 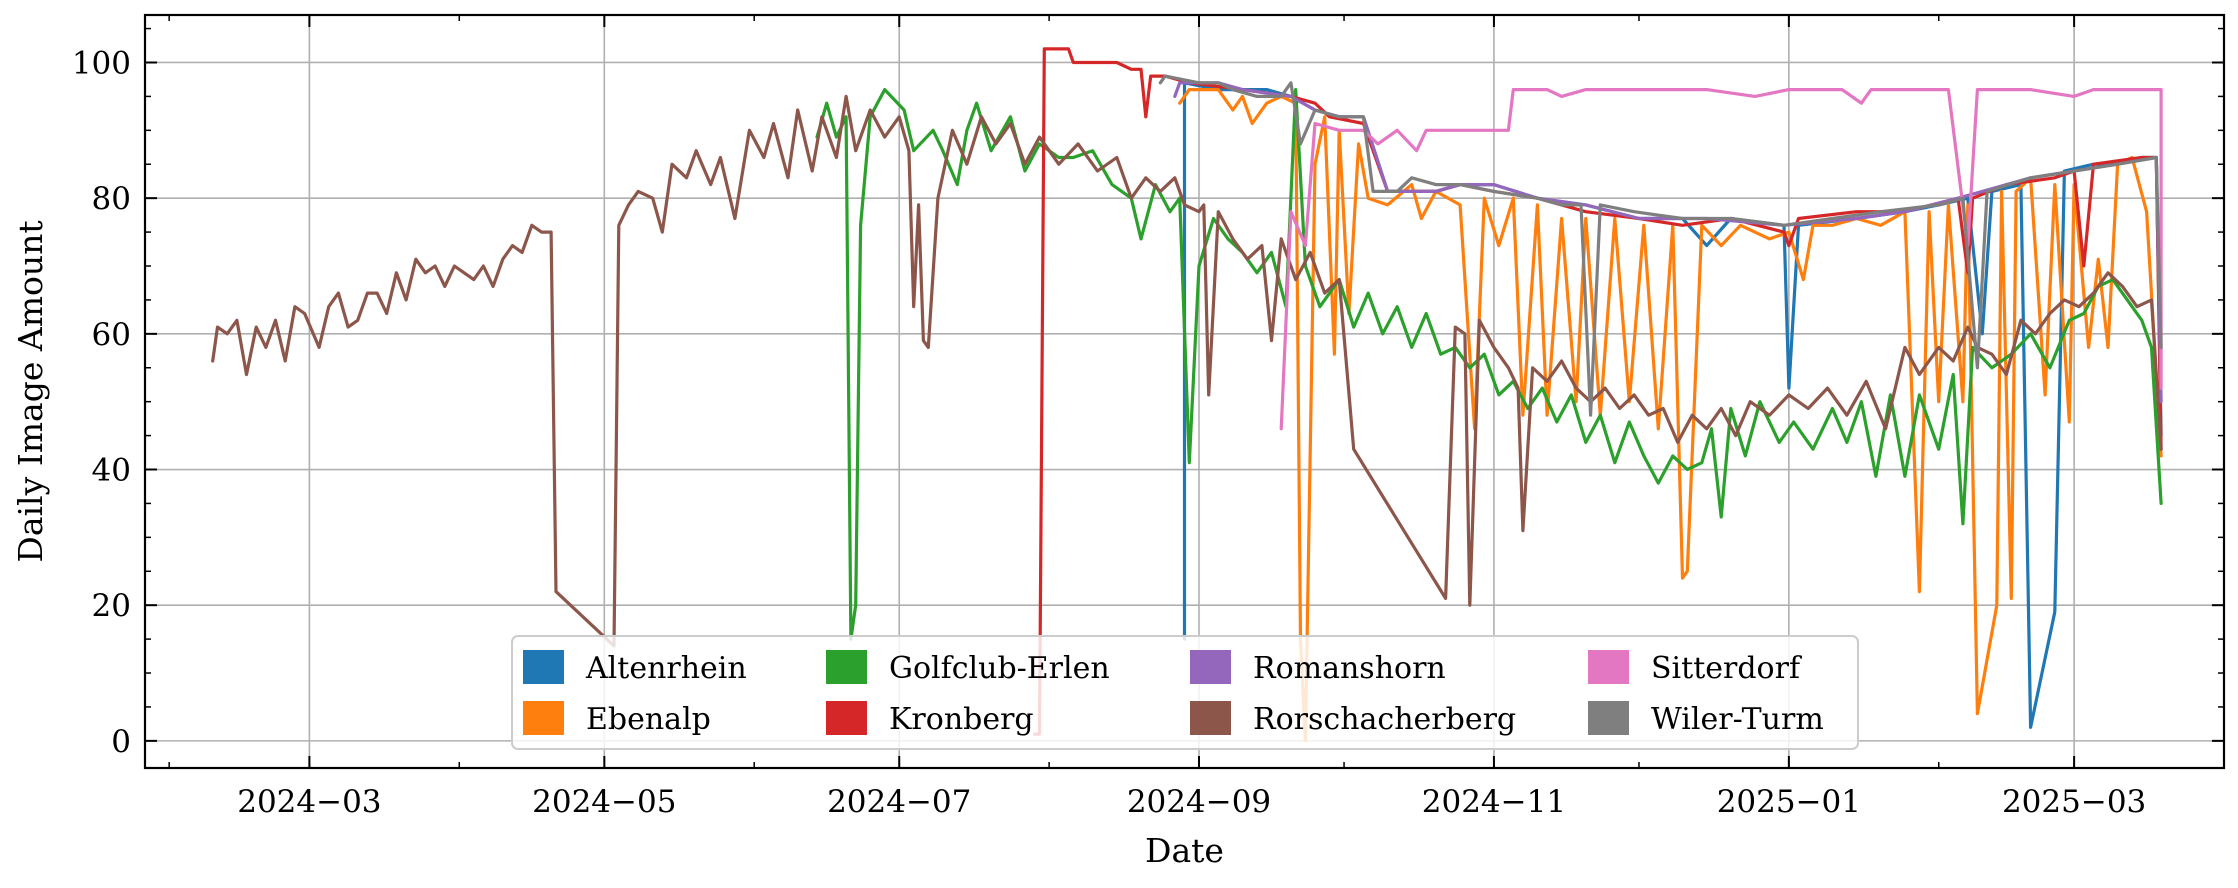 I want to click on legend-label: Altenrhein, so click(x=666, y=668).